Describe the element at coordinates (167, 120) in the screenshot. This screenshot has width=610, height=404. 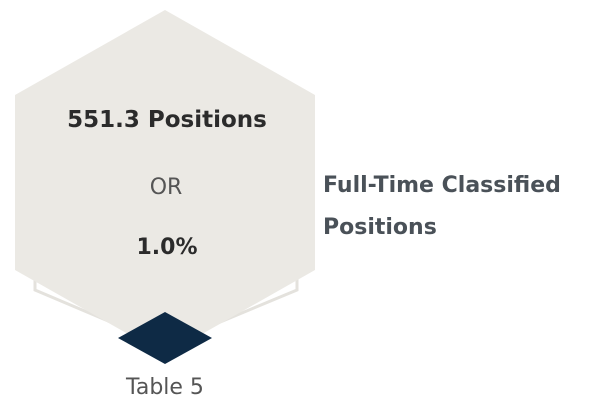
I see `hexagon-value: 551.3 Positions` at that location.